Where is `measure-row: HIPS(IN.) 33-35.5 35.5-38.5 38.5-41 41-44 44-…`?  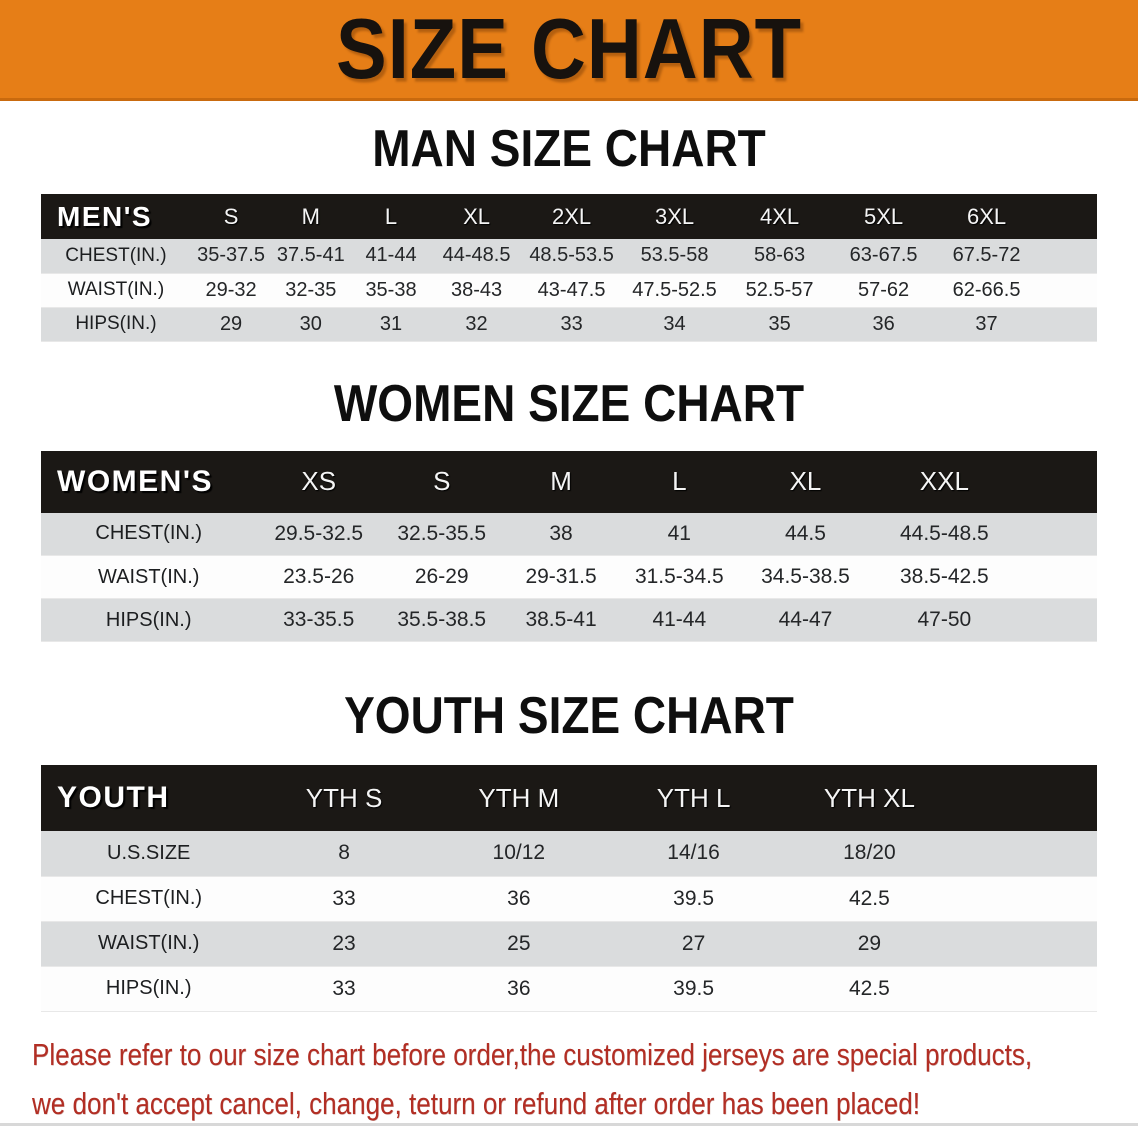 measure-row: HIPS(IN.) 33-35.5 35.5-38.5 38.5-41 41-44 44-… is located at coordinates (569, 620).